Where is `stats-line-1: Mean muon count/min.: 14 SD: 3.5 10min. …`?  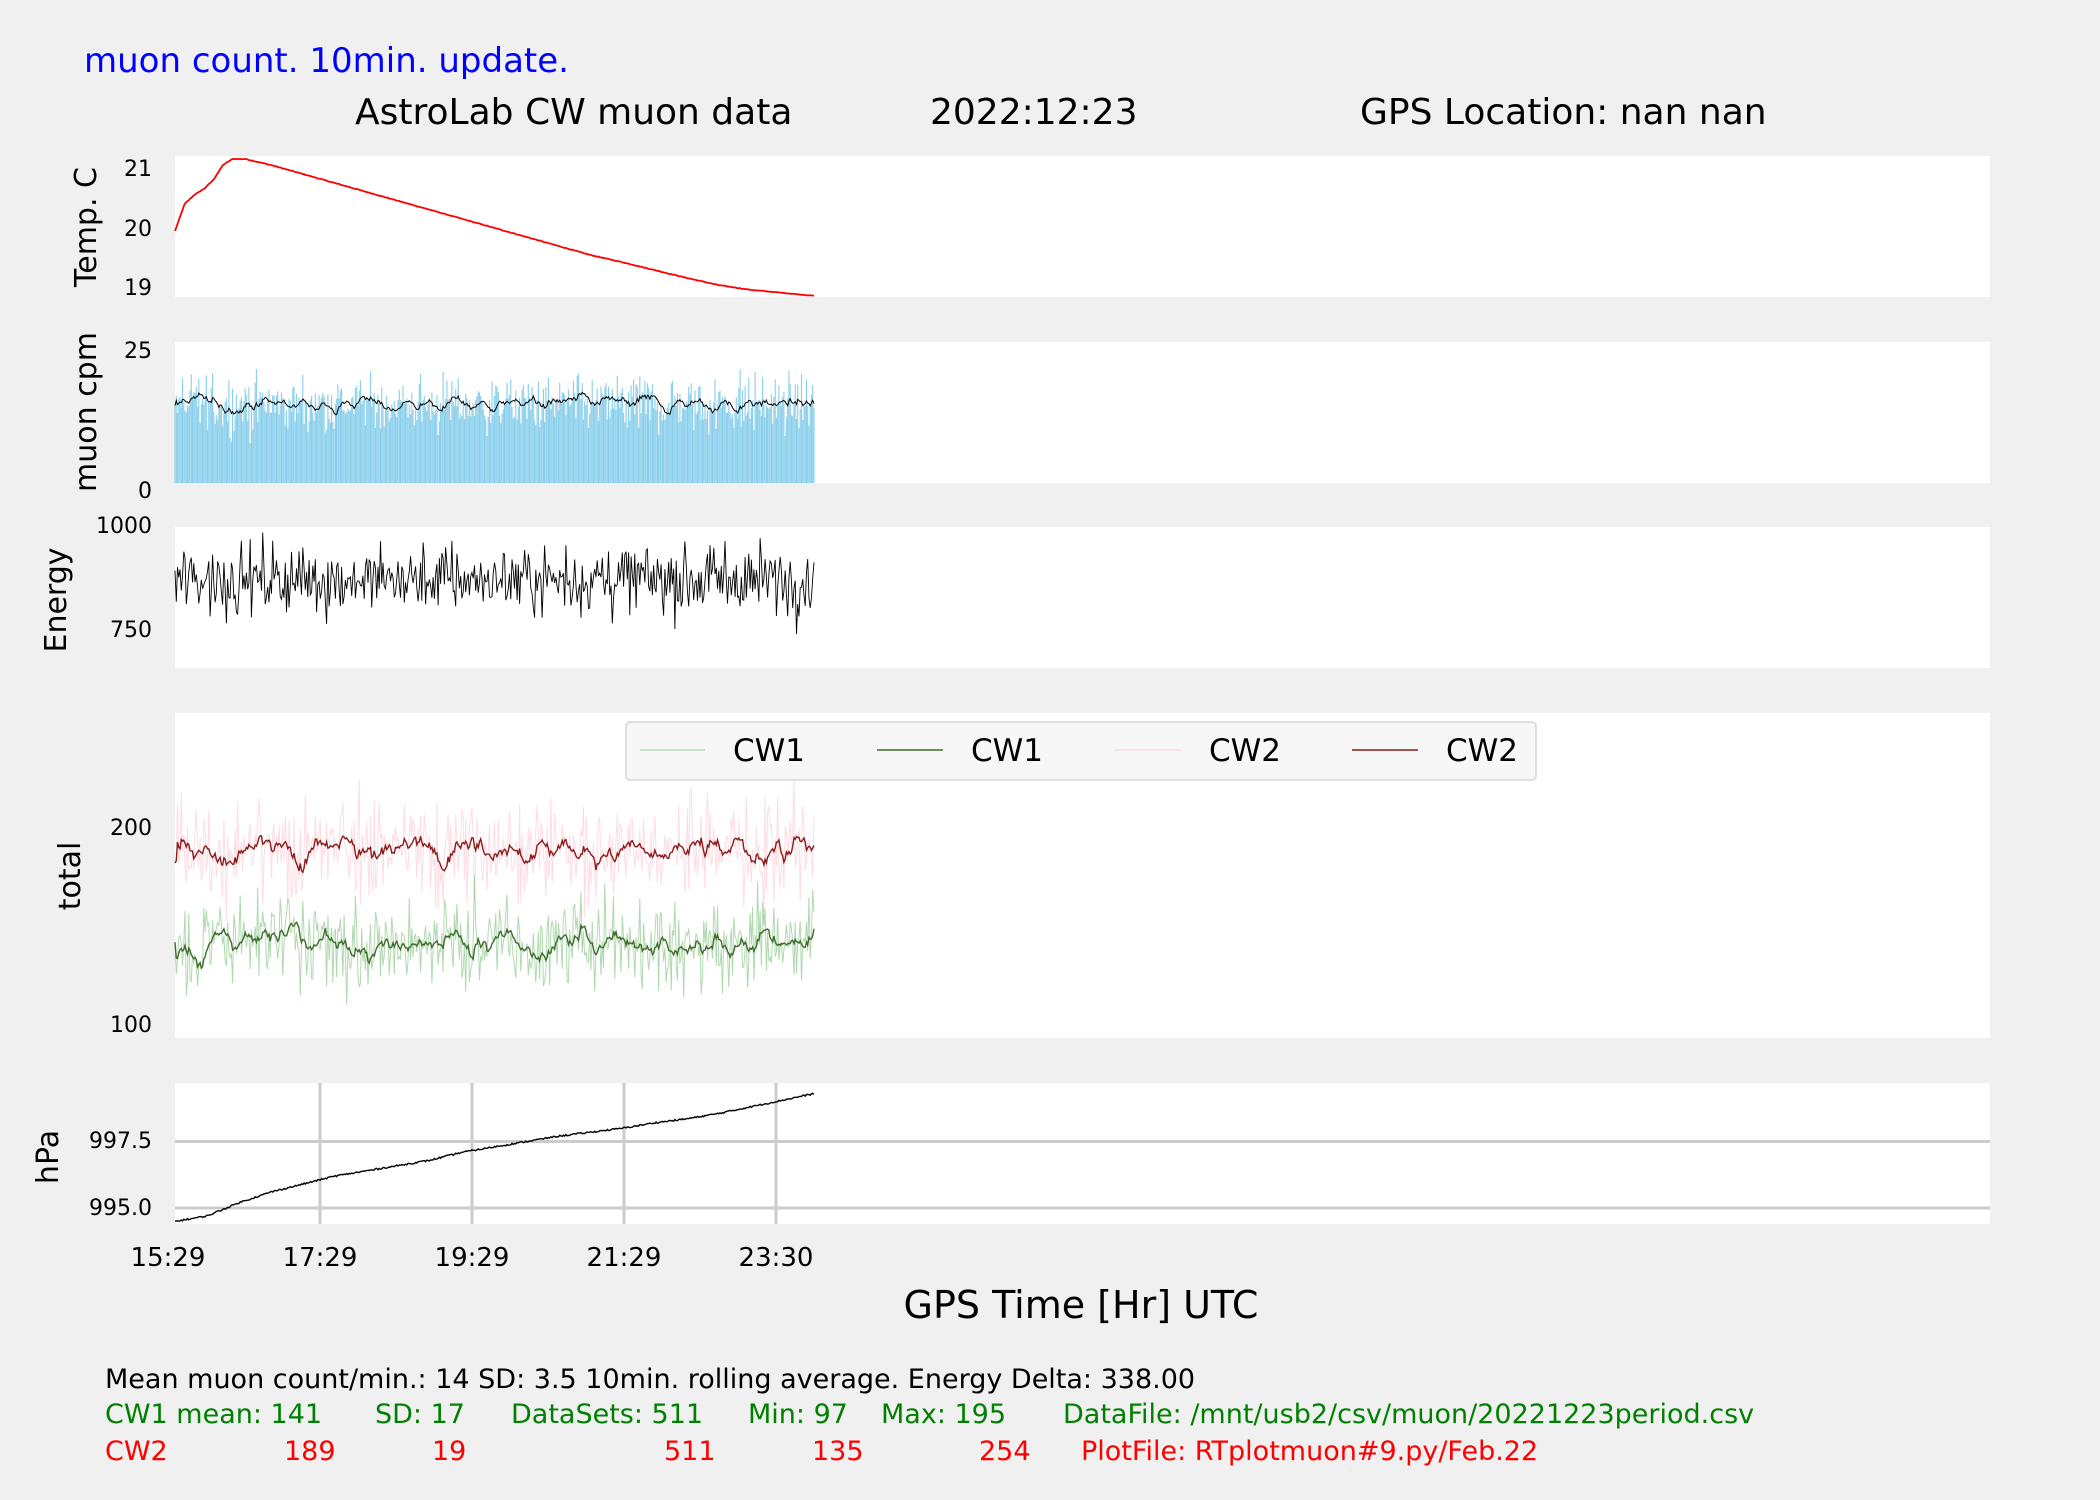 stats-line-1: Mean muon count/min.: 14 SD: 3.5 10min. … is located at coordinates (650, 1379).